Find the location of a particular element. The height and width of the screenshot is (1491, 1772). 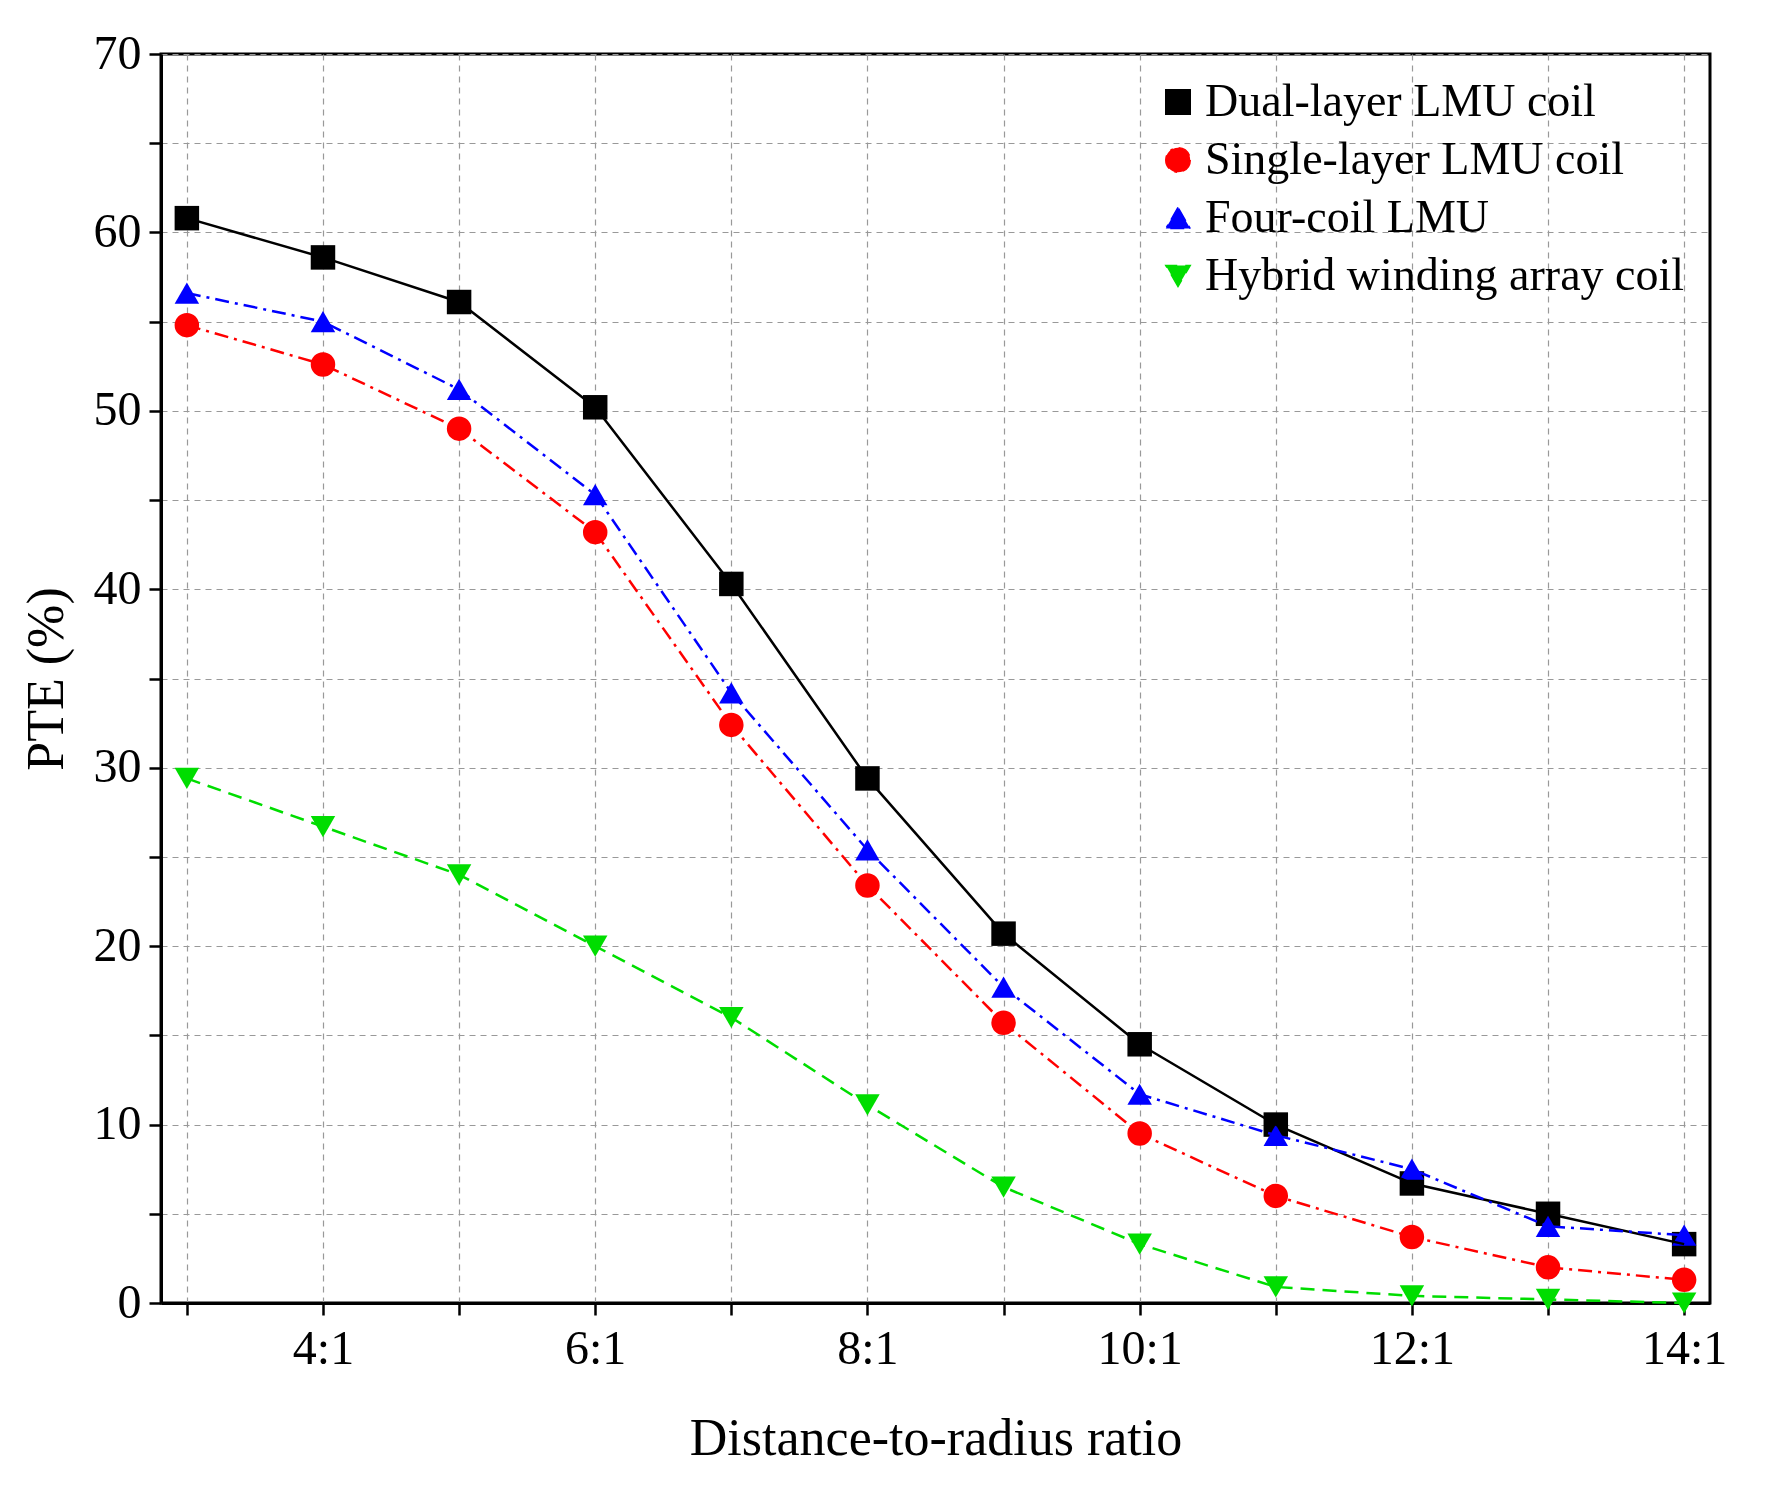

legend-label: Four-coil LMU is located at coordinates (1347, 216).